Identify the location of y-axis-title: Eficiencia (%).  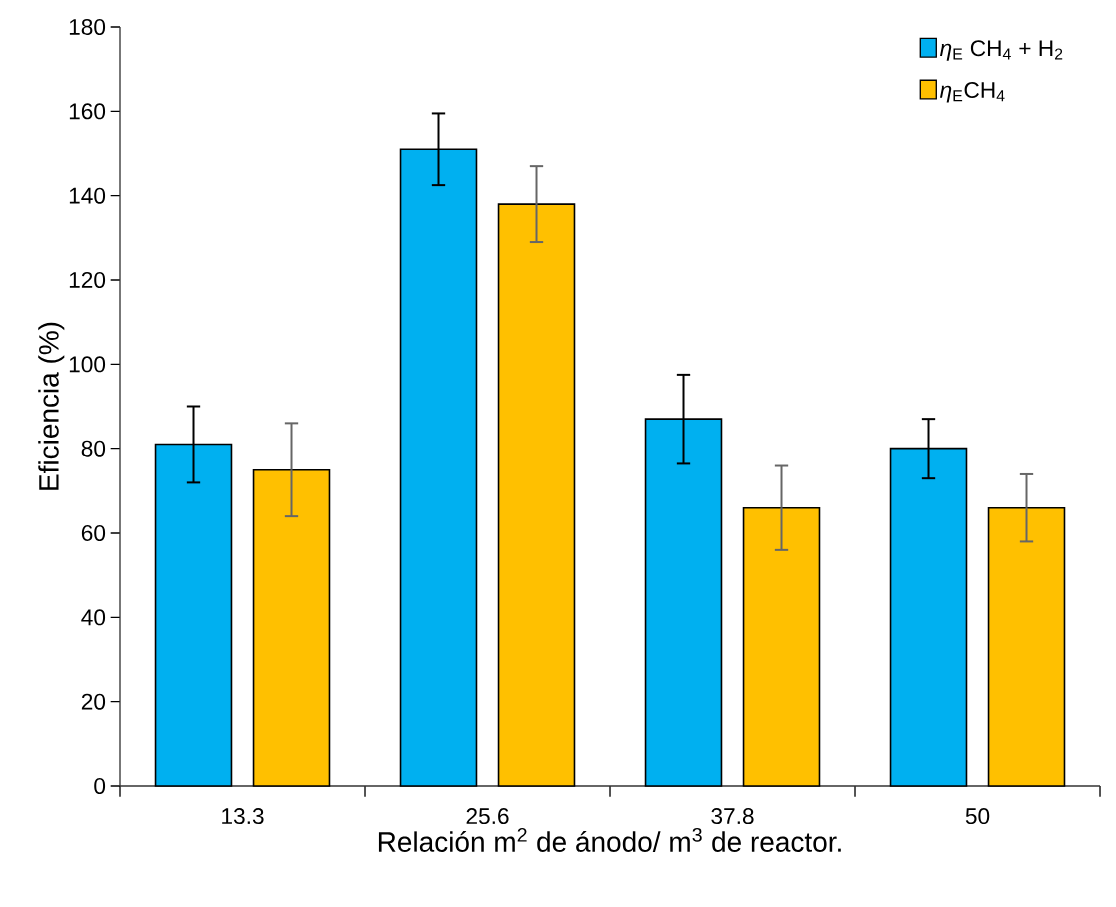
(51, 406).